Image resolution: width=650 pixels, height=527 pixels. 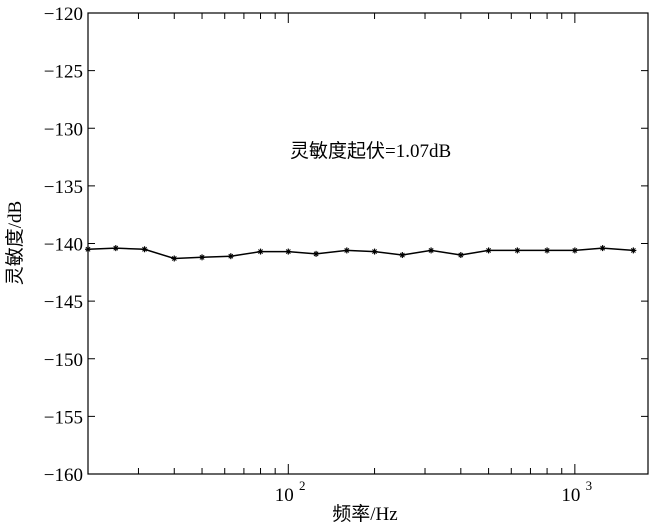 I want to click on y-tick-label: −160, so click(x=63, y=475).